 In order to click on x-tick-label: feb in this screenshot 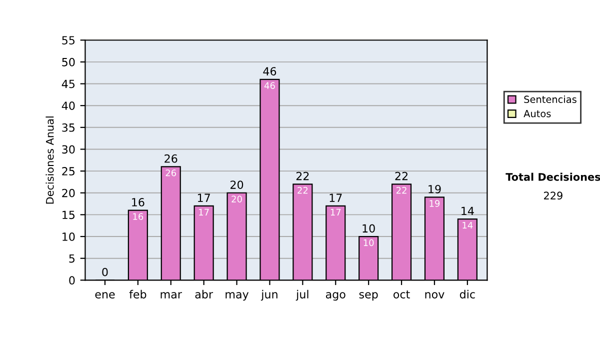, I will do `click(137, 294)`.